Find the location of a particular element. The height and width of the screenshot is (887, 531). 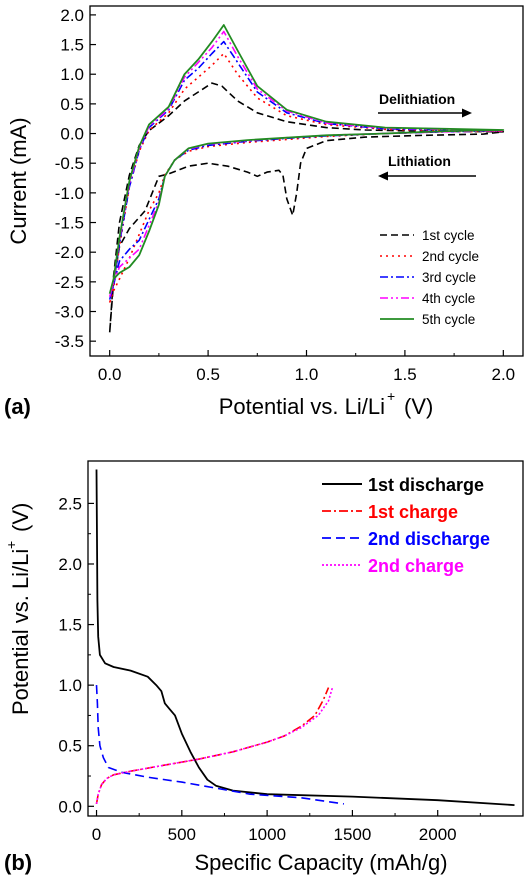

y-tick-label: -3.5 is located at coordinates (69, 341).